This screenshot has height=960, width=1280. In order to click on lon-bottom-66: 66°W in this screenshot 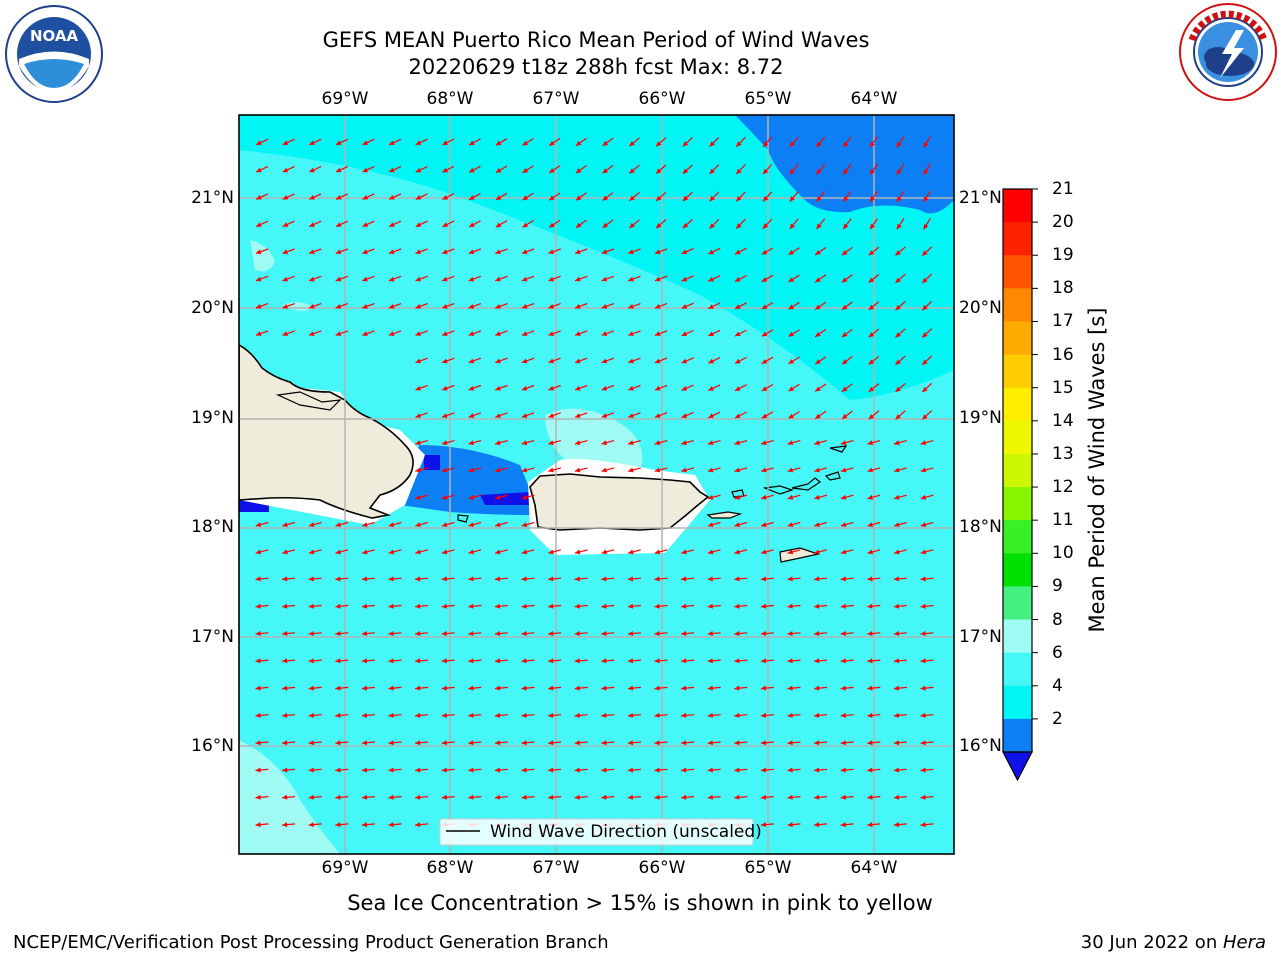, I will do `click(662, 868)`.